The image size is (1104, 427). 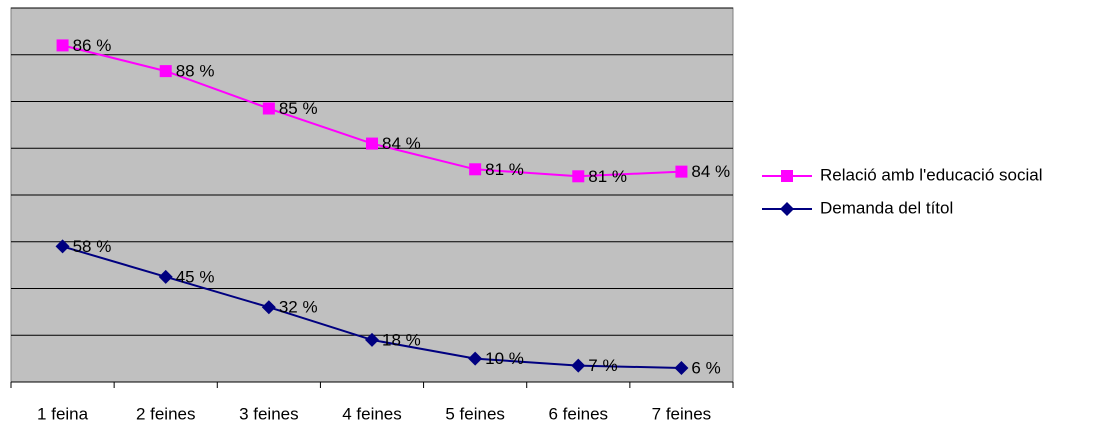 I want to click on x-tick-label: 1 feina, so click(x=63, y=413).